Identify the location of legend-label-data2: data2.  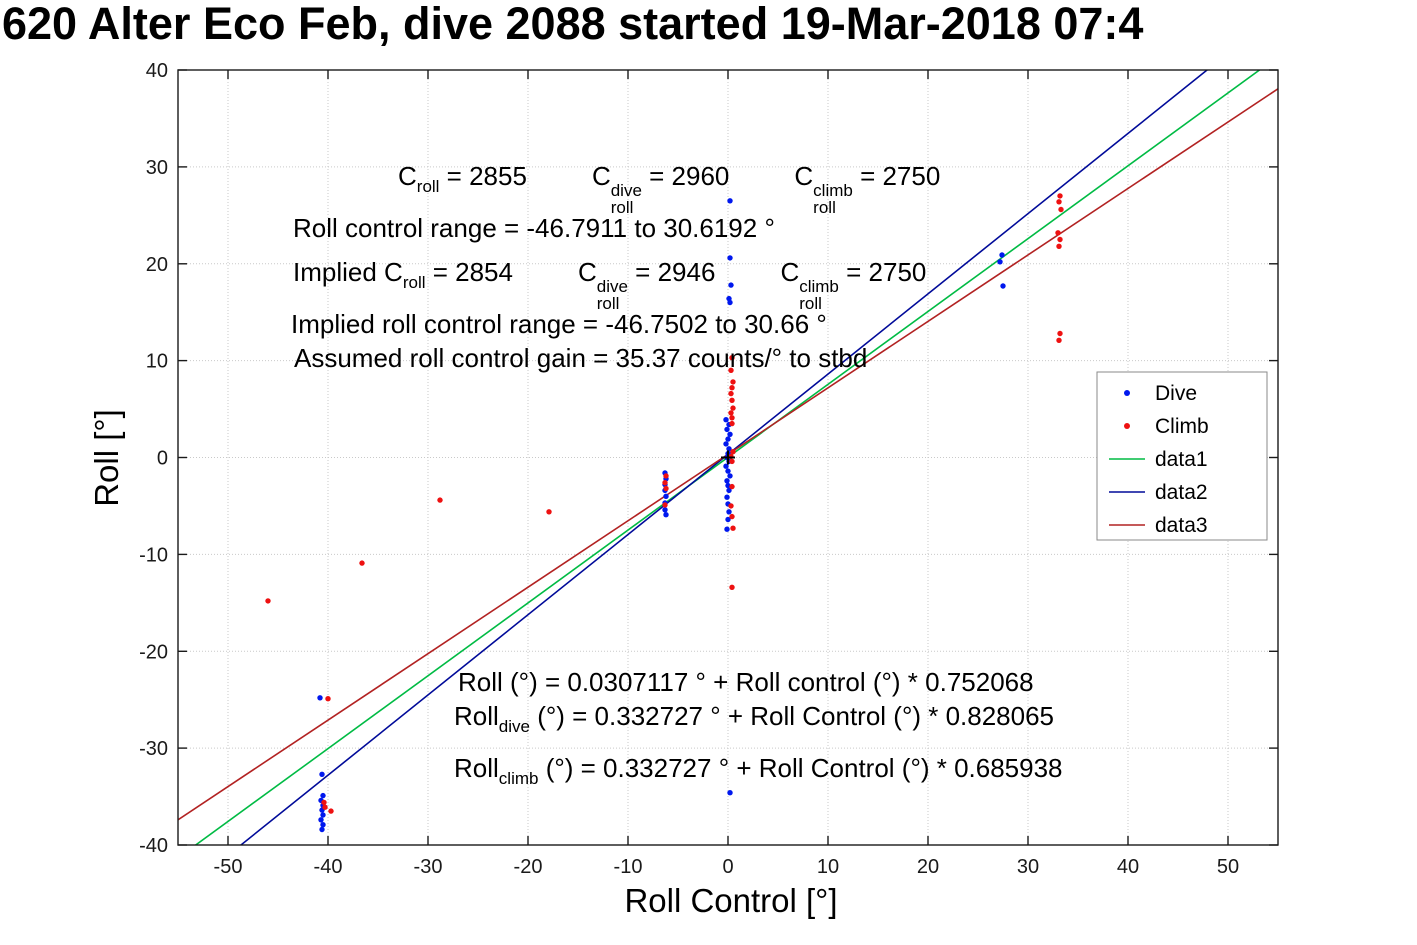
(1181, 492).